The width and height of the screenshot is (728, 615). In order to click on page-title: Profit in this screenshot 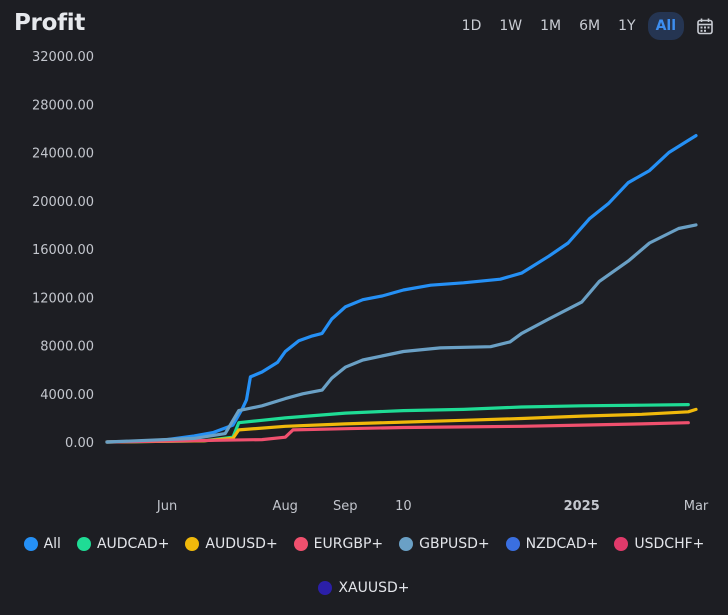, I will do `click(50, 23)`.